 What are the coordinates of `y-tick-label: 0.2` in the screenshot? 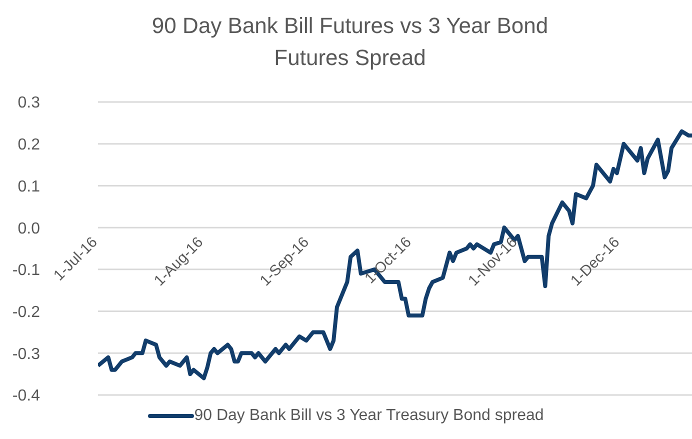 It's located at (29, 145).